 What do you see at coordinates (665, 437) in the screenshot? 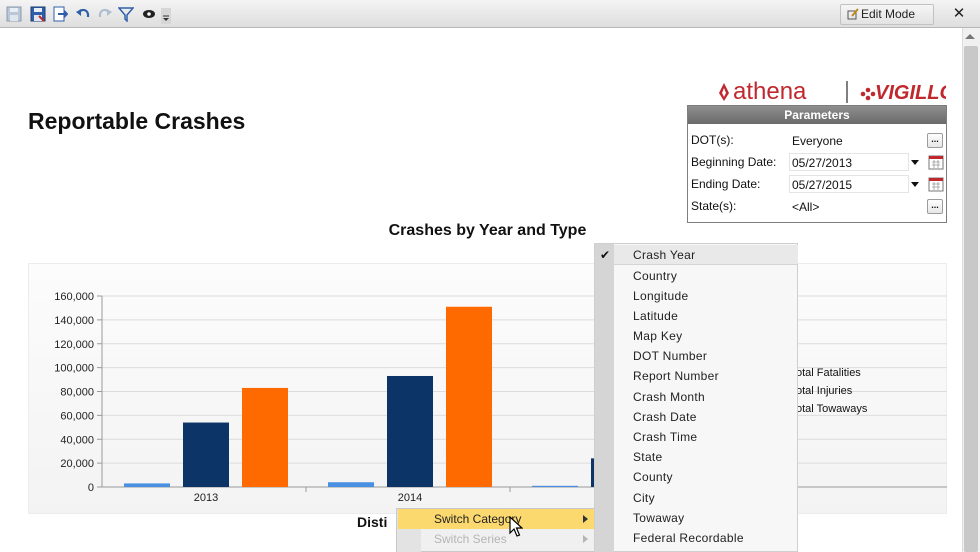
I see `submenu-item-crash-time: Crash Time` at bounding box center [665, 437].